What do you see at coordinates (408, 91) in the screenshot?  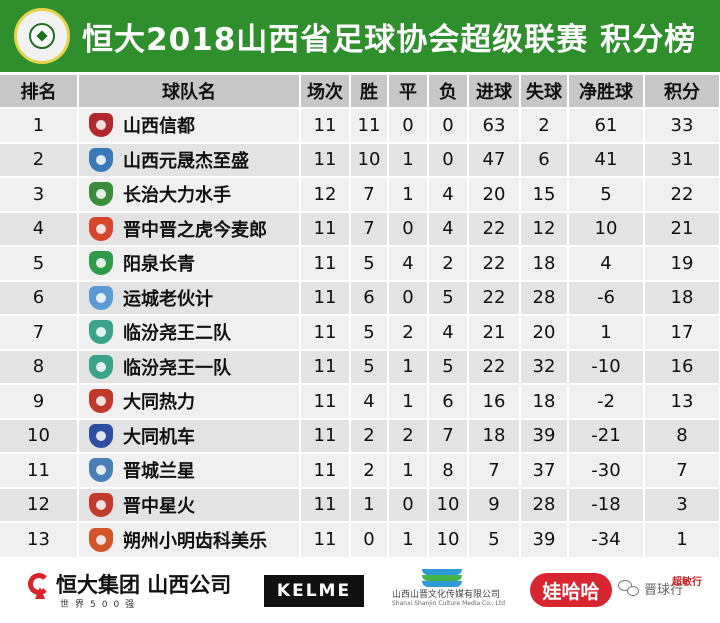 I see `col-header-drawn: 平` at bounding box center [408, 91].